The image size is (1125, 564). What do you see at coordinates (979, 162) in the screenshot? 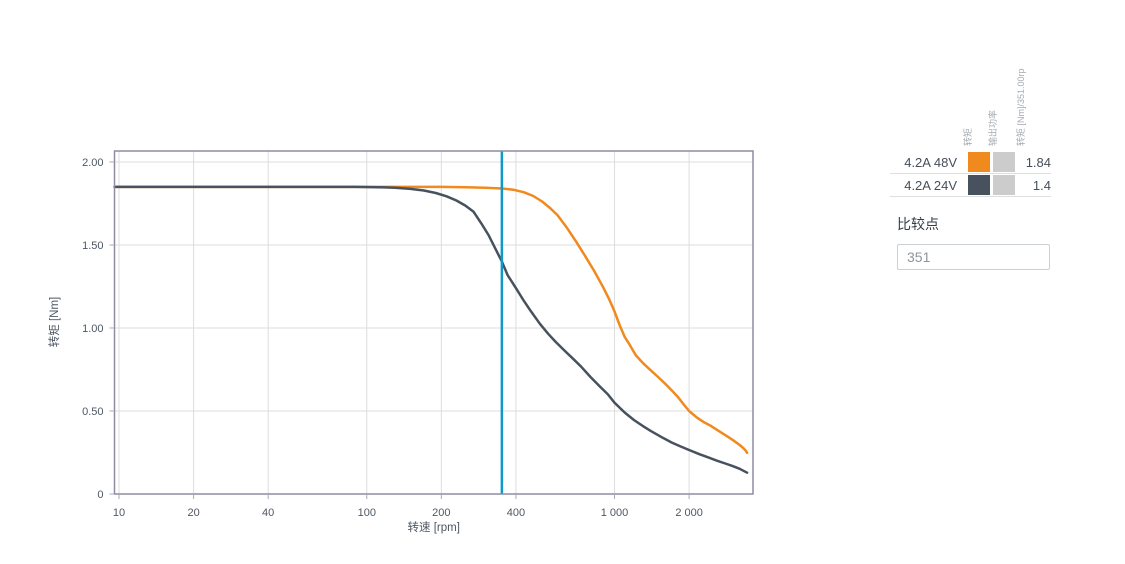
I see `torque-swatch-48v` at bounding box center [979, 162].